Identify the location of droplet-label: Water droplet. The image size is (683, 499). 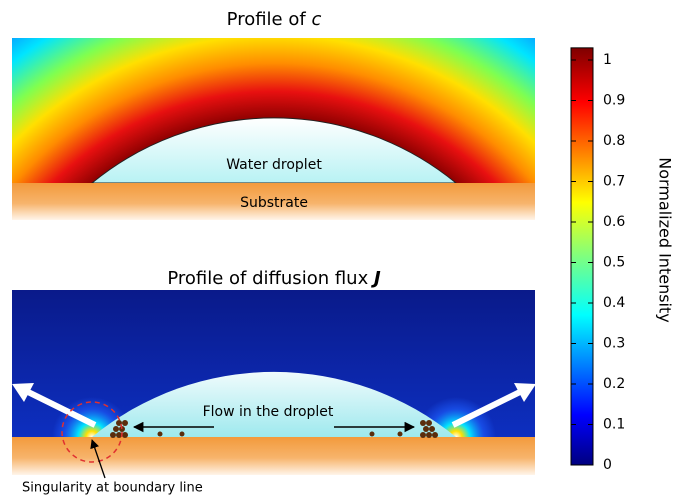
(274, 165).